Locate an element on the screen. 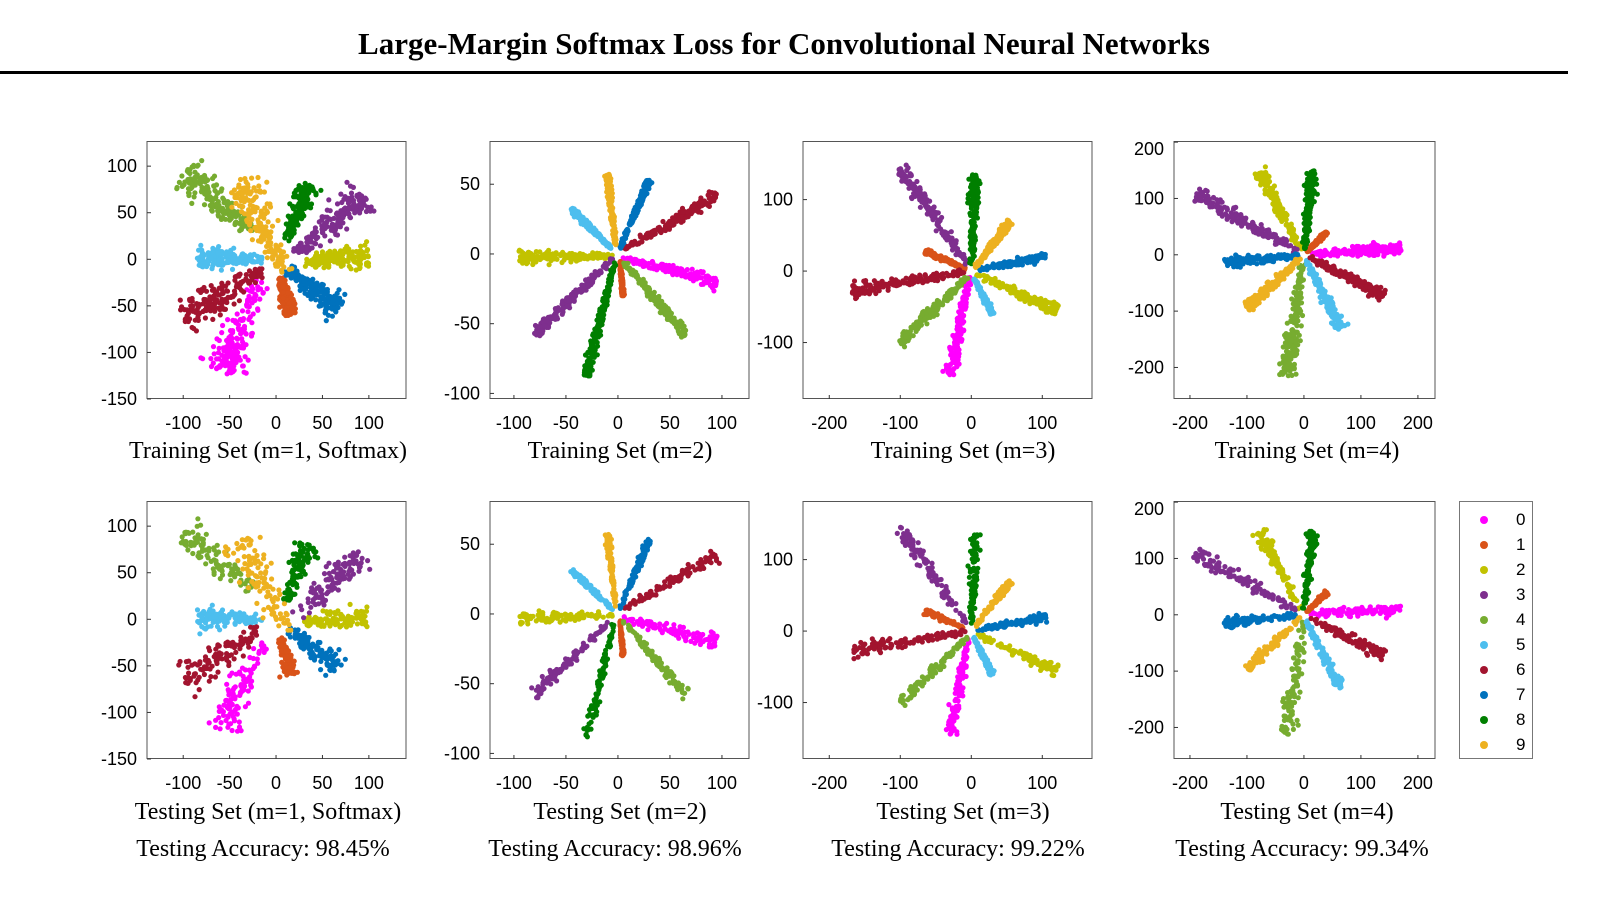  class-3-points is located at coordinates (334, 217).